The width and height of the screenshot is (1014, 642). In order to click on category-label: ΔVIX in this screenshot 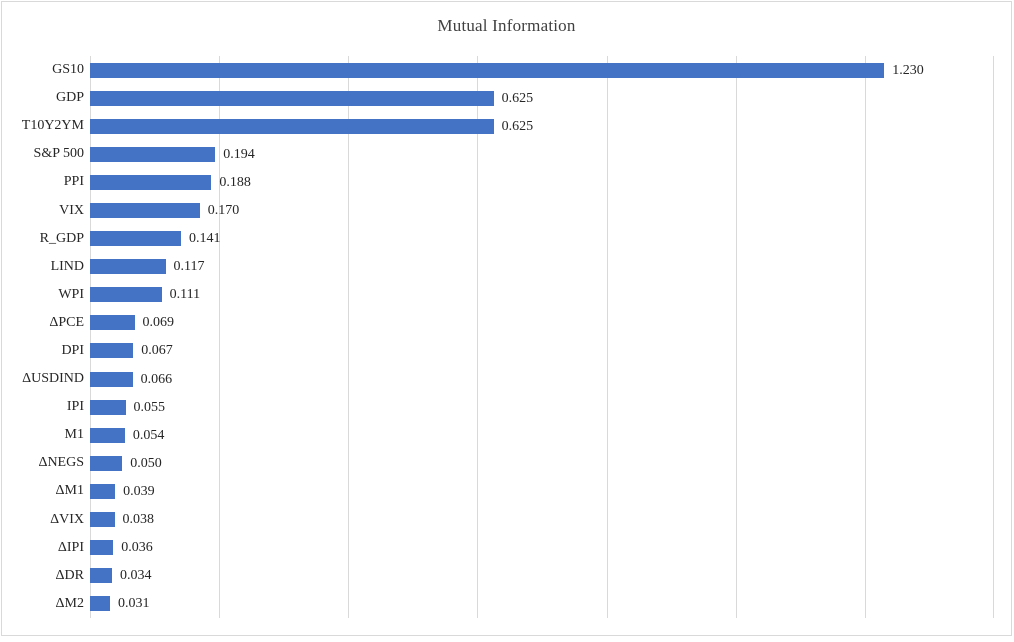, I will do `click(67, 519)`.